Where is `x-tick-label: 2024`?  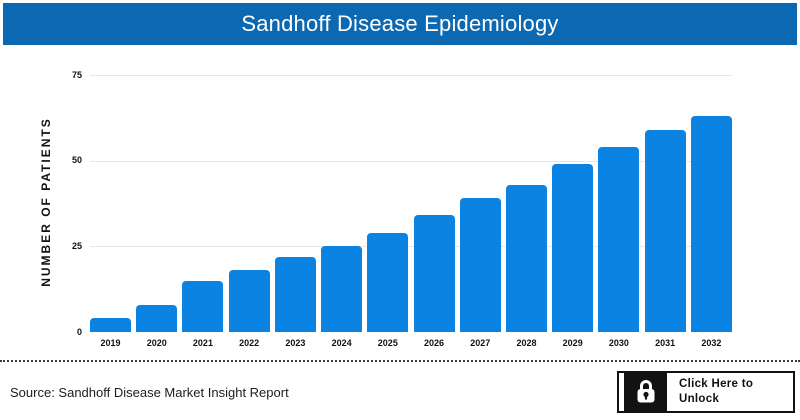
x-tick-label: 2024 is located at coordinates (341, 343).